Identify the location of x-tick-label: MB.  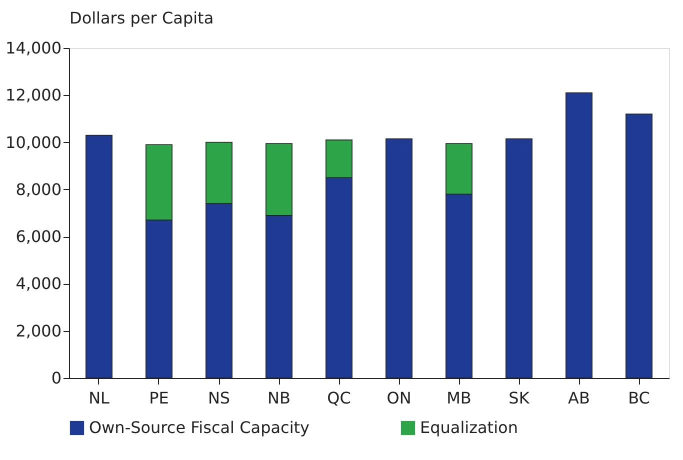
(459, 398).